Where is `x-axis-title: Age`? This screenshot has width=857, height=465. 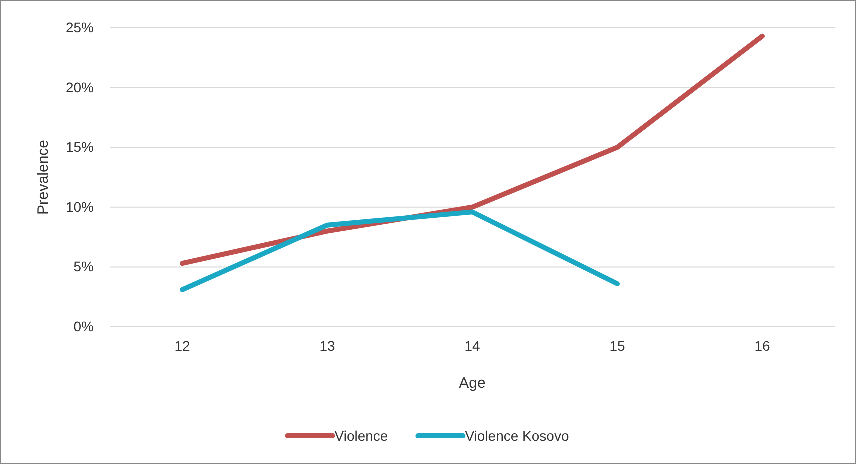
x-axis-title: Age is located at coordinates (472, 383).